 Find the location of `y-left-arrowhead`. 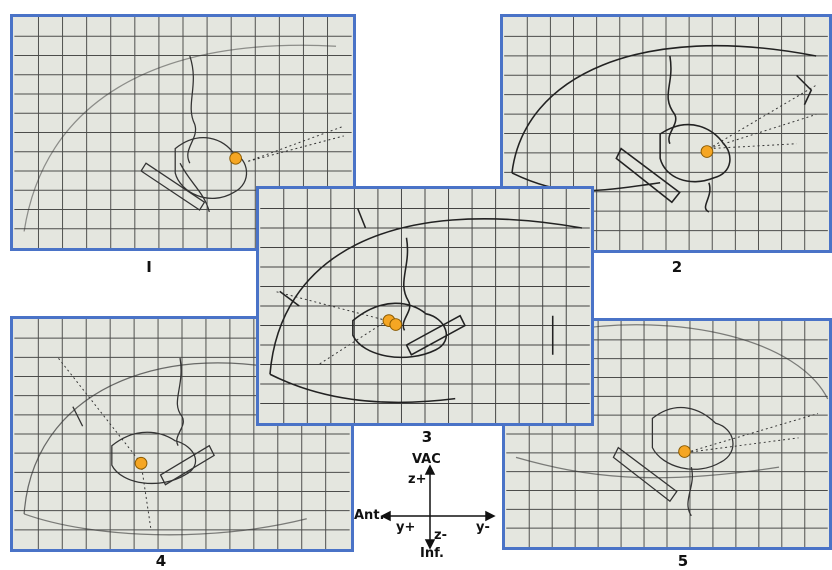

y-left-arrowhead is located at coordinates (385, 516).